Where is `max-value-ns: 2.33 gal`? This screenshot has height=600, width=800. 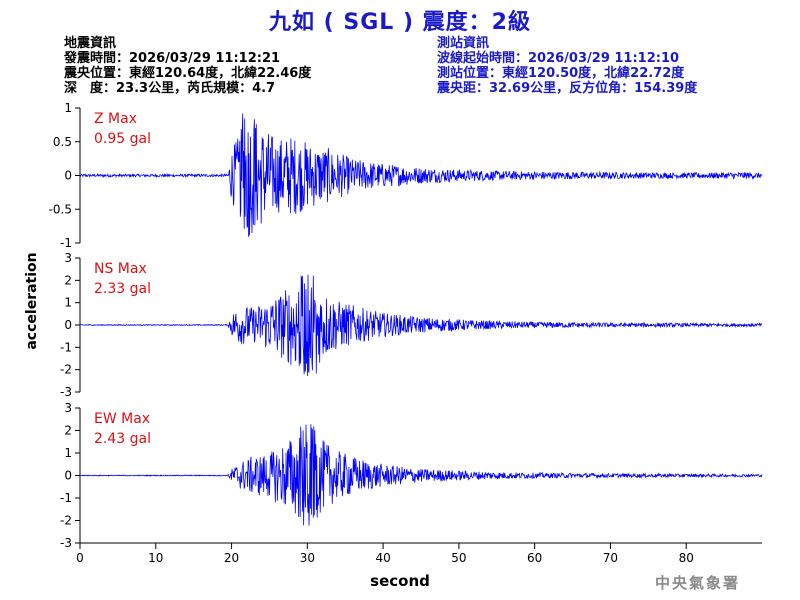
max-value-ns: 2.33 gal is located at coordinates (122, 289).